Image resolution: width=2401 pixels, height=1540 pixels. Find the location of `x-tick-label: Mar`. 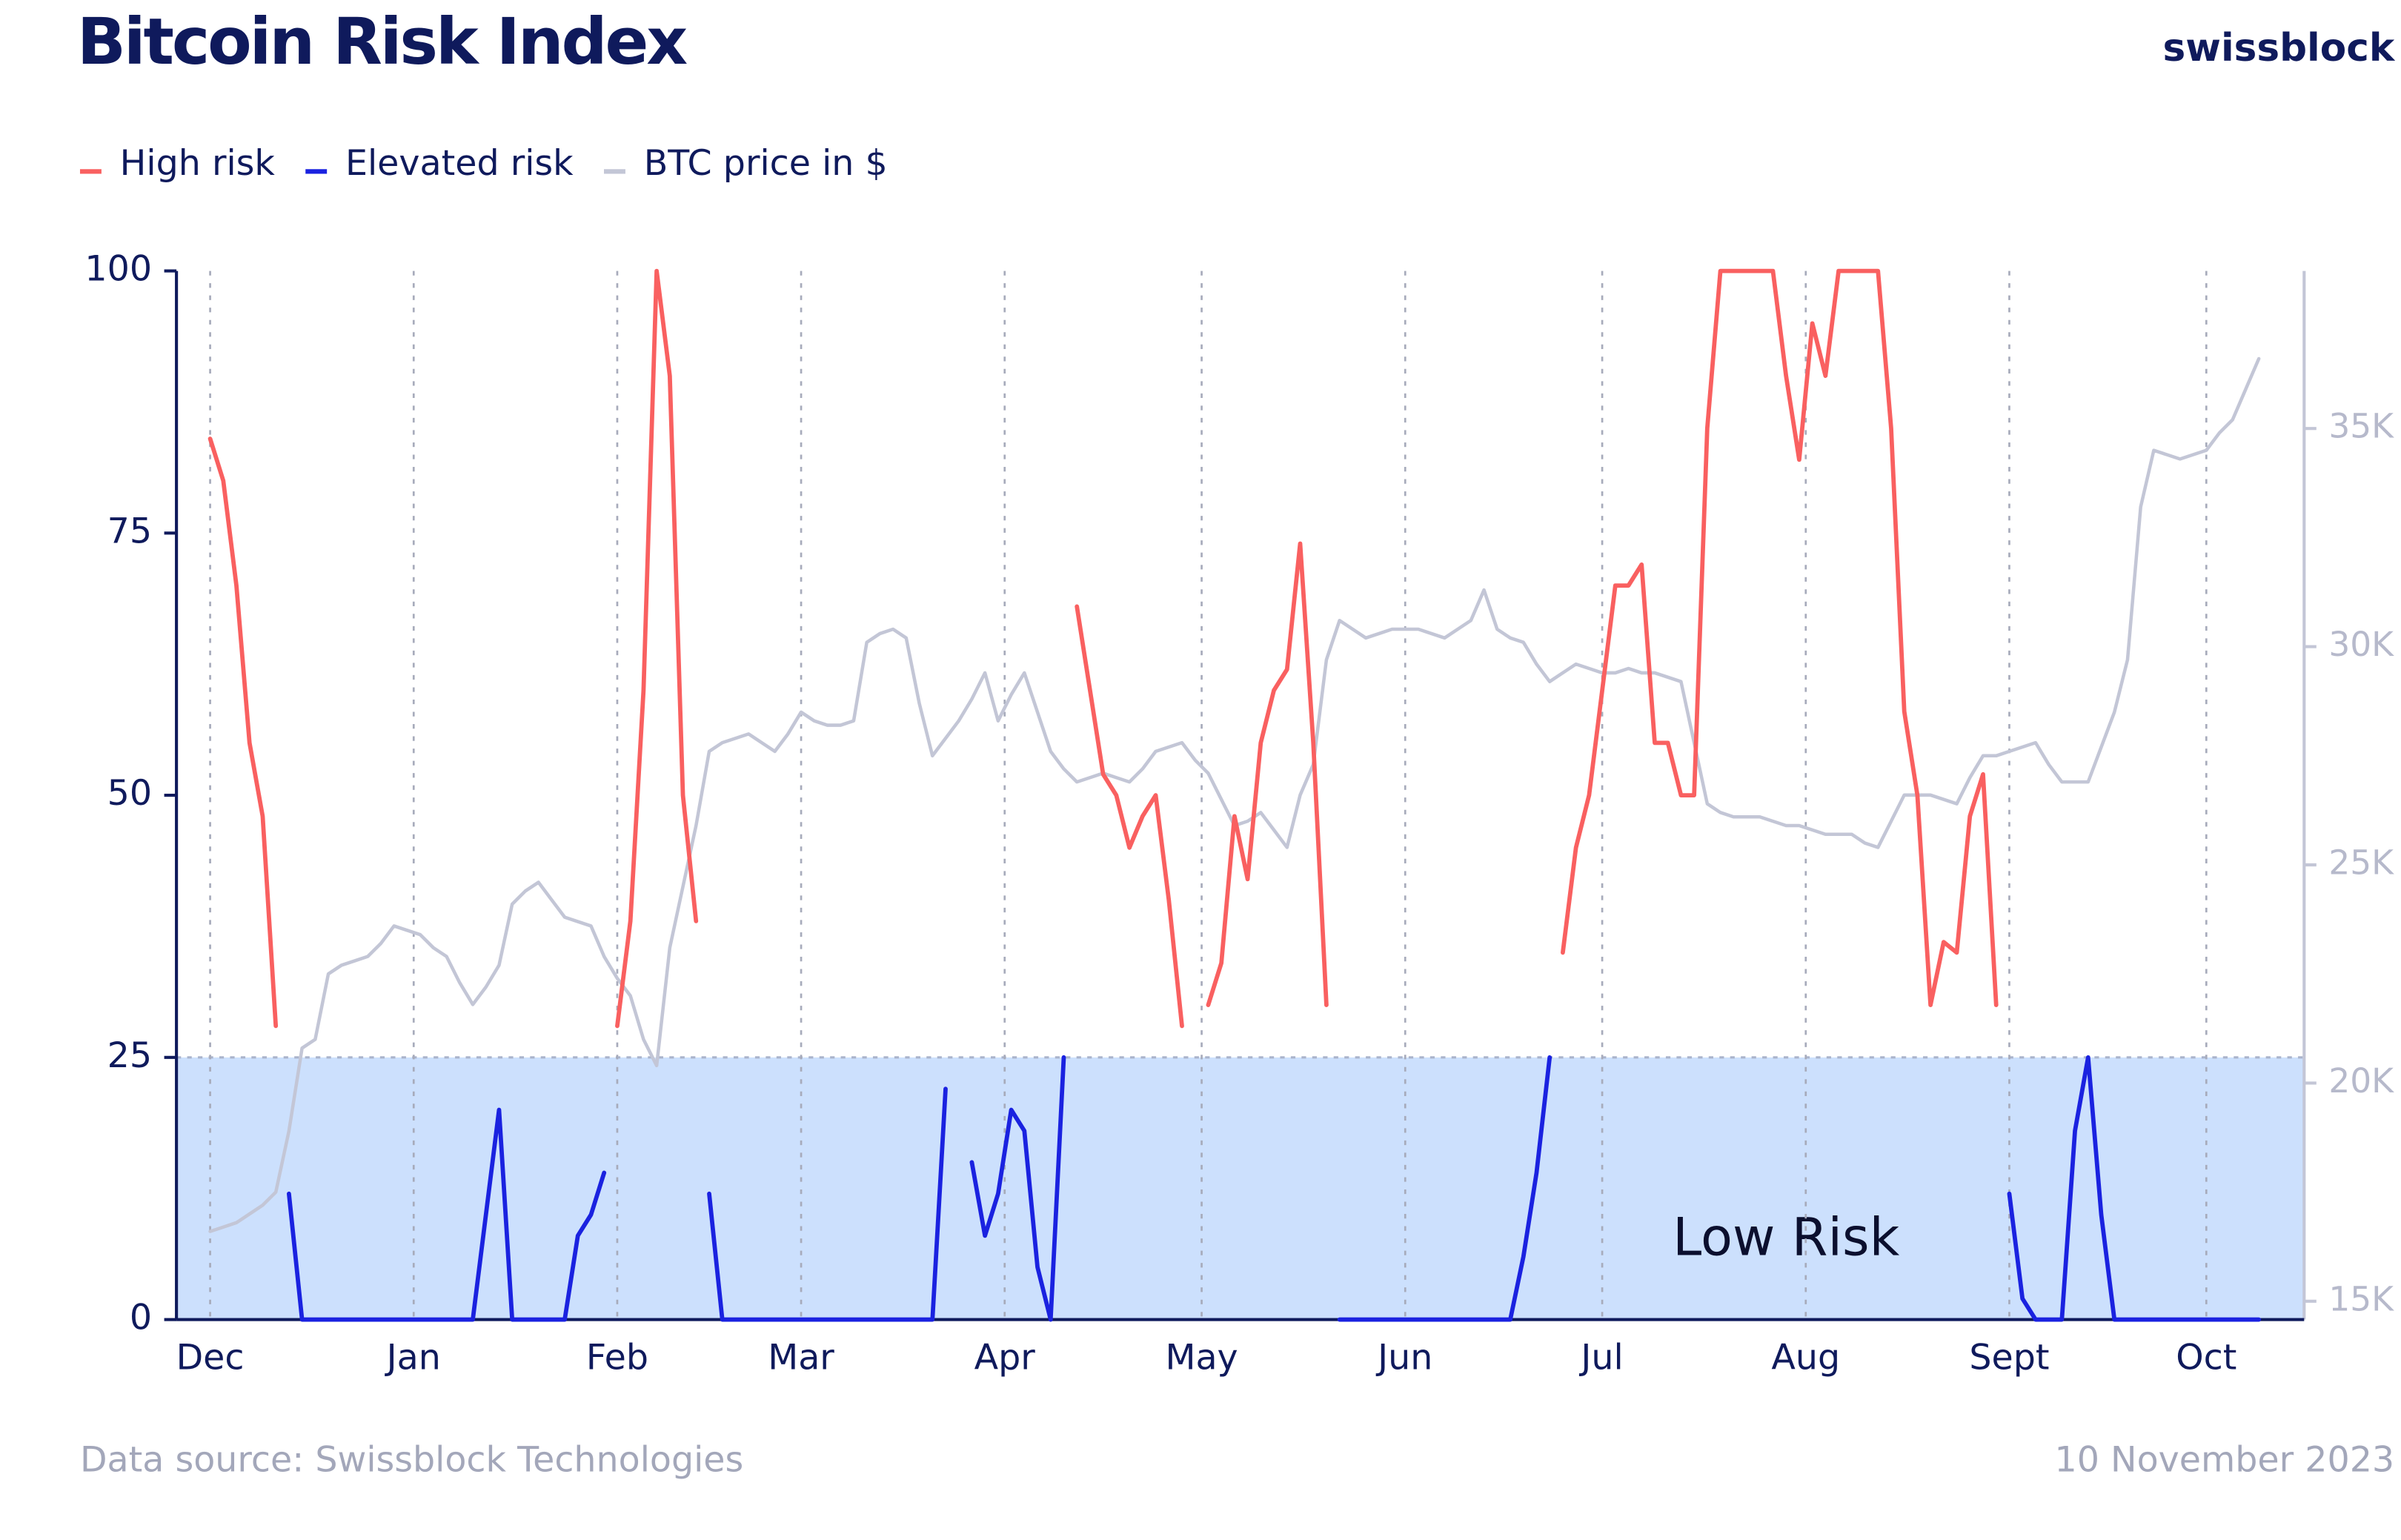

x-tick-label: Mar is located at coordinates (801, 1357).